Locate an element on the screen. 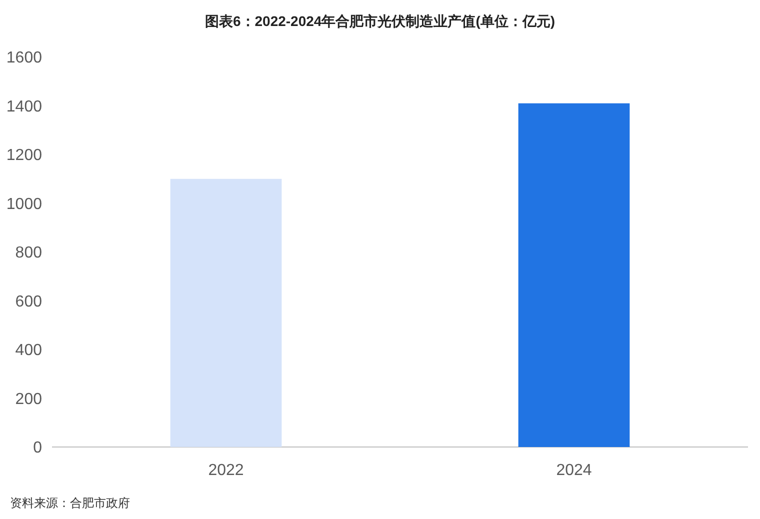 The height and width of the screenshot is (519, 760). y-tick-label: 200 is located at coordinates (28, 399).